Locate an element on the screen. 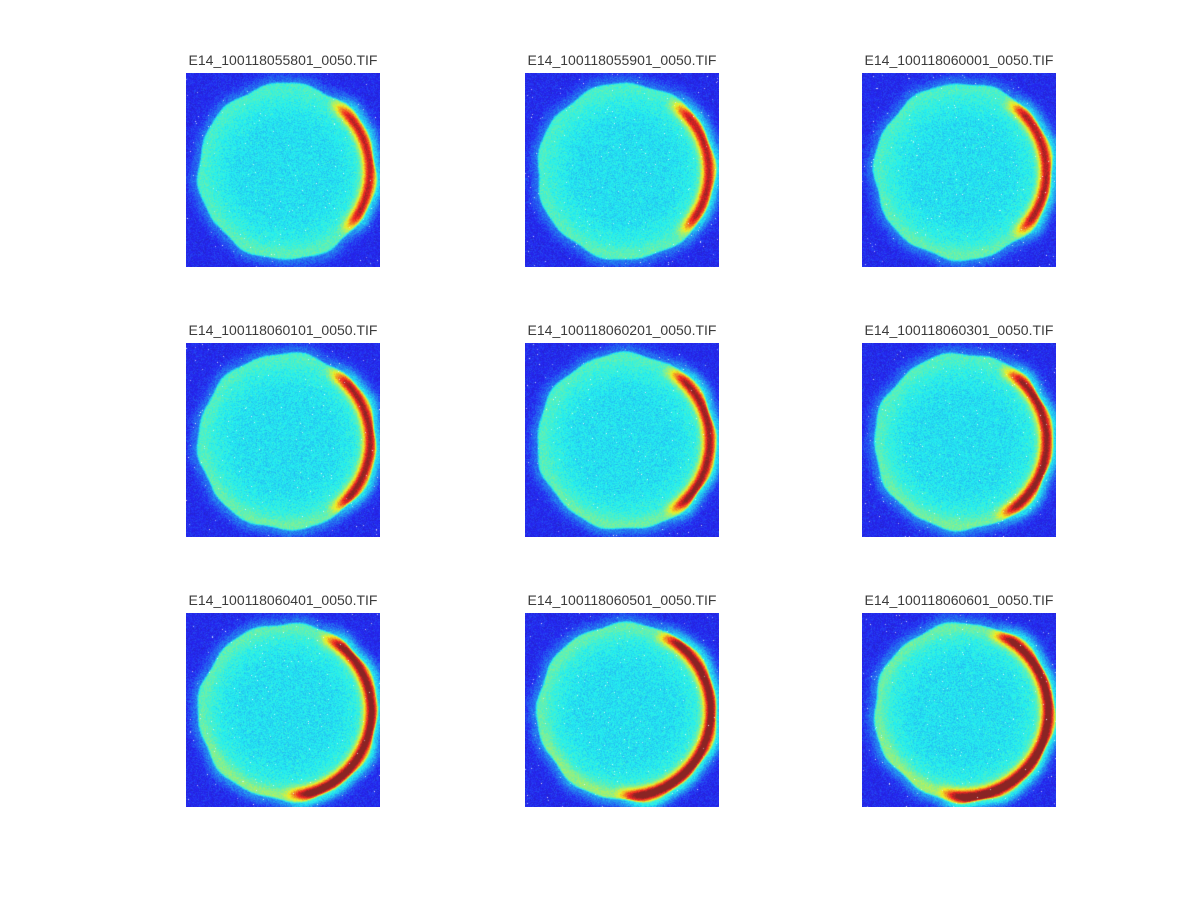 This screenshot has height=901, width=1201. subplot-title: E14_100118060501_0050.TIF is located at coordinates (622, 600).